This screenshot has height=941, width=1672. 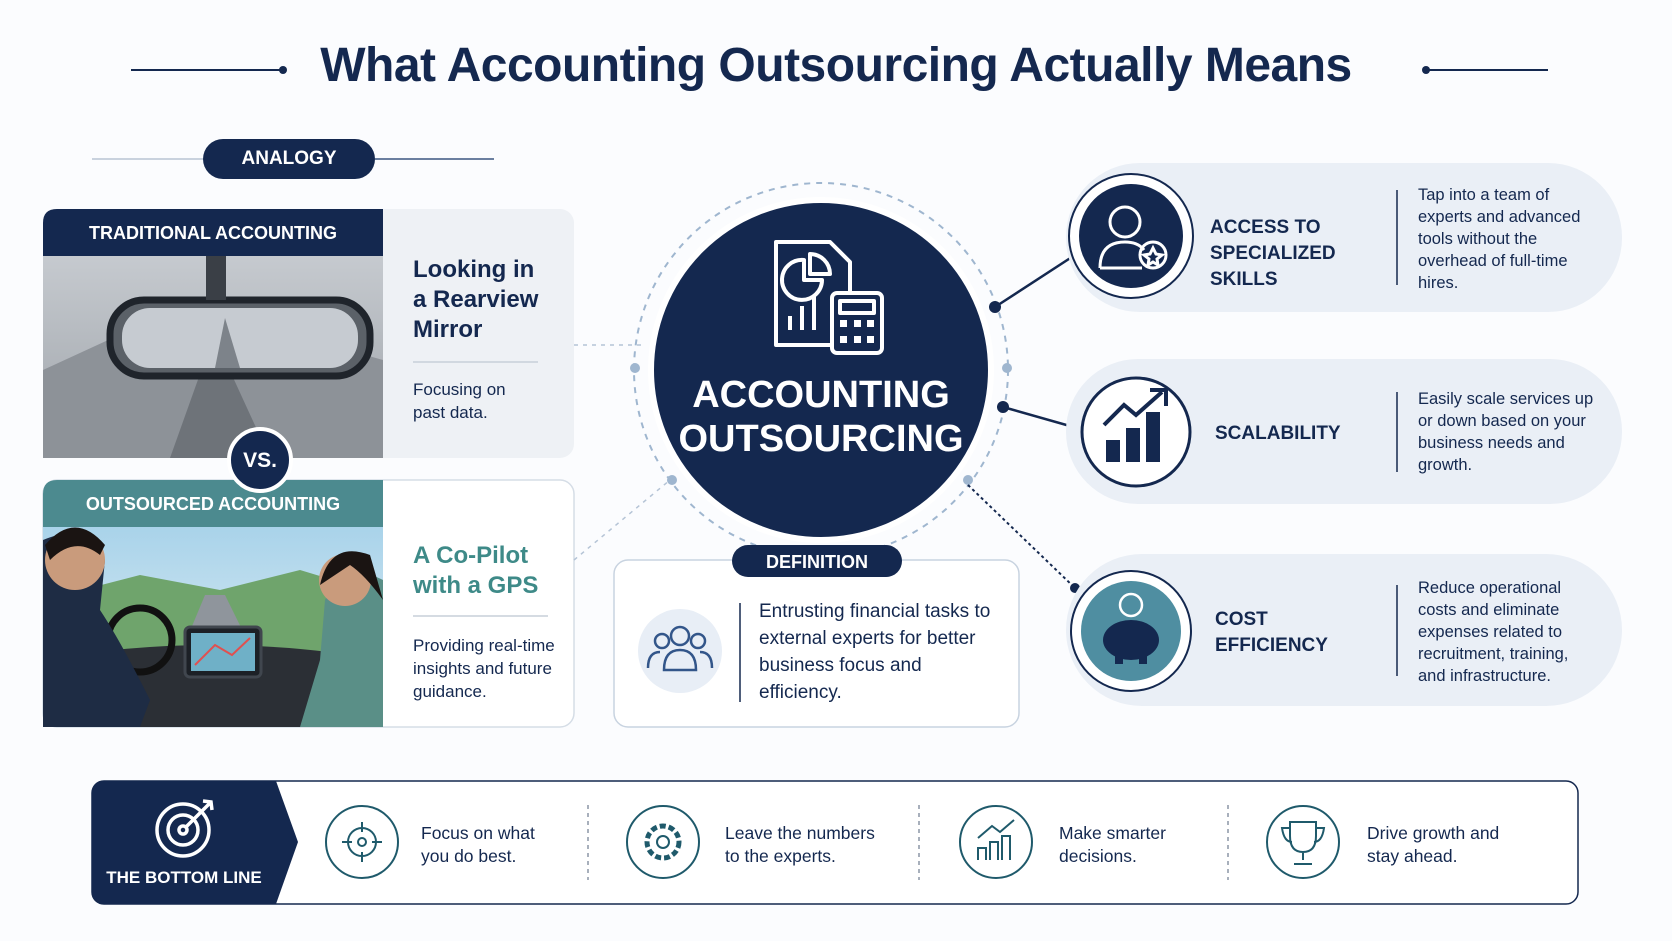 What do you see at coordinates (478, 844) in the screenshot?
I see `bottom-item: Focus on what you do best.` at bounding box center [478, 844].